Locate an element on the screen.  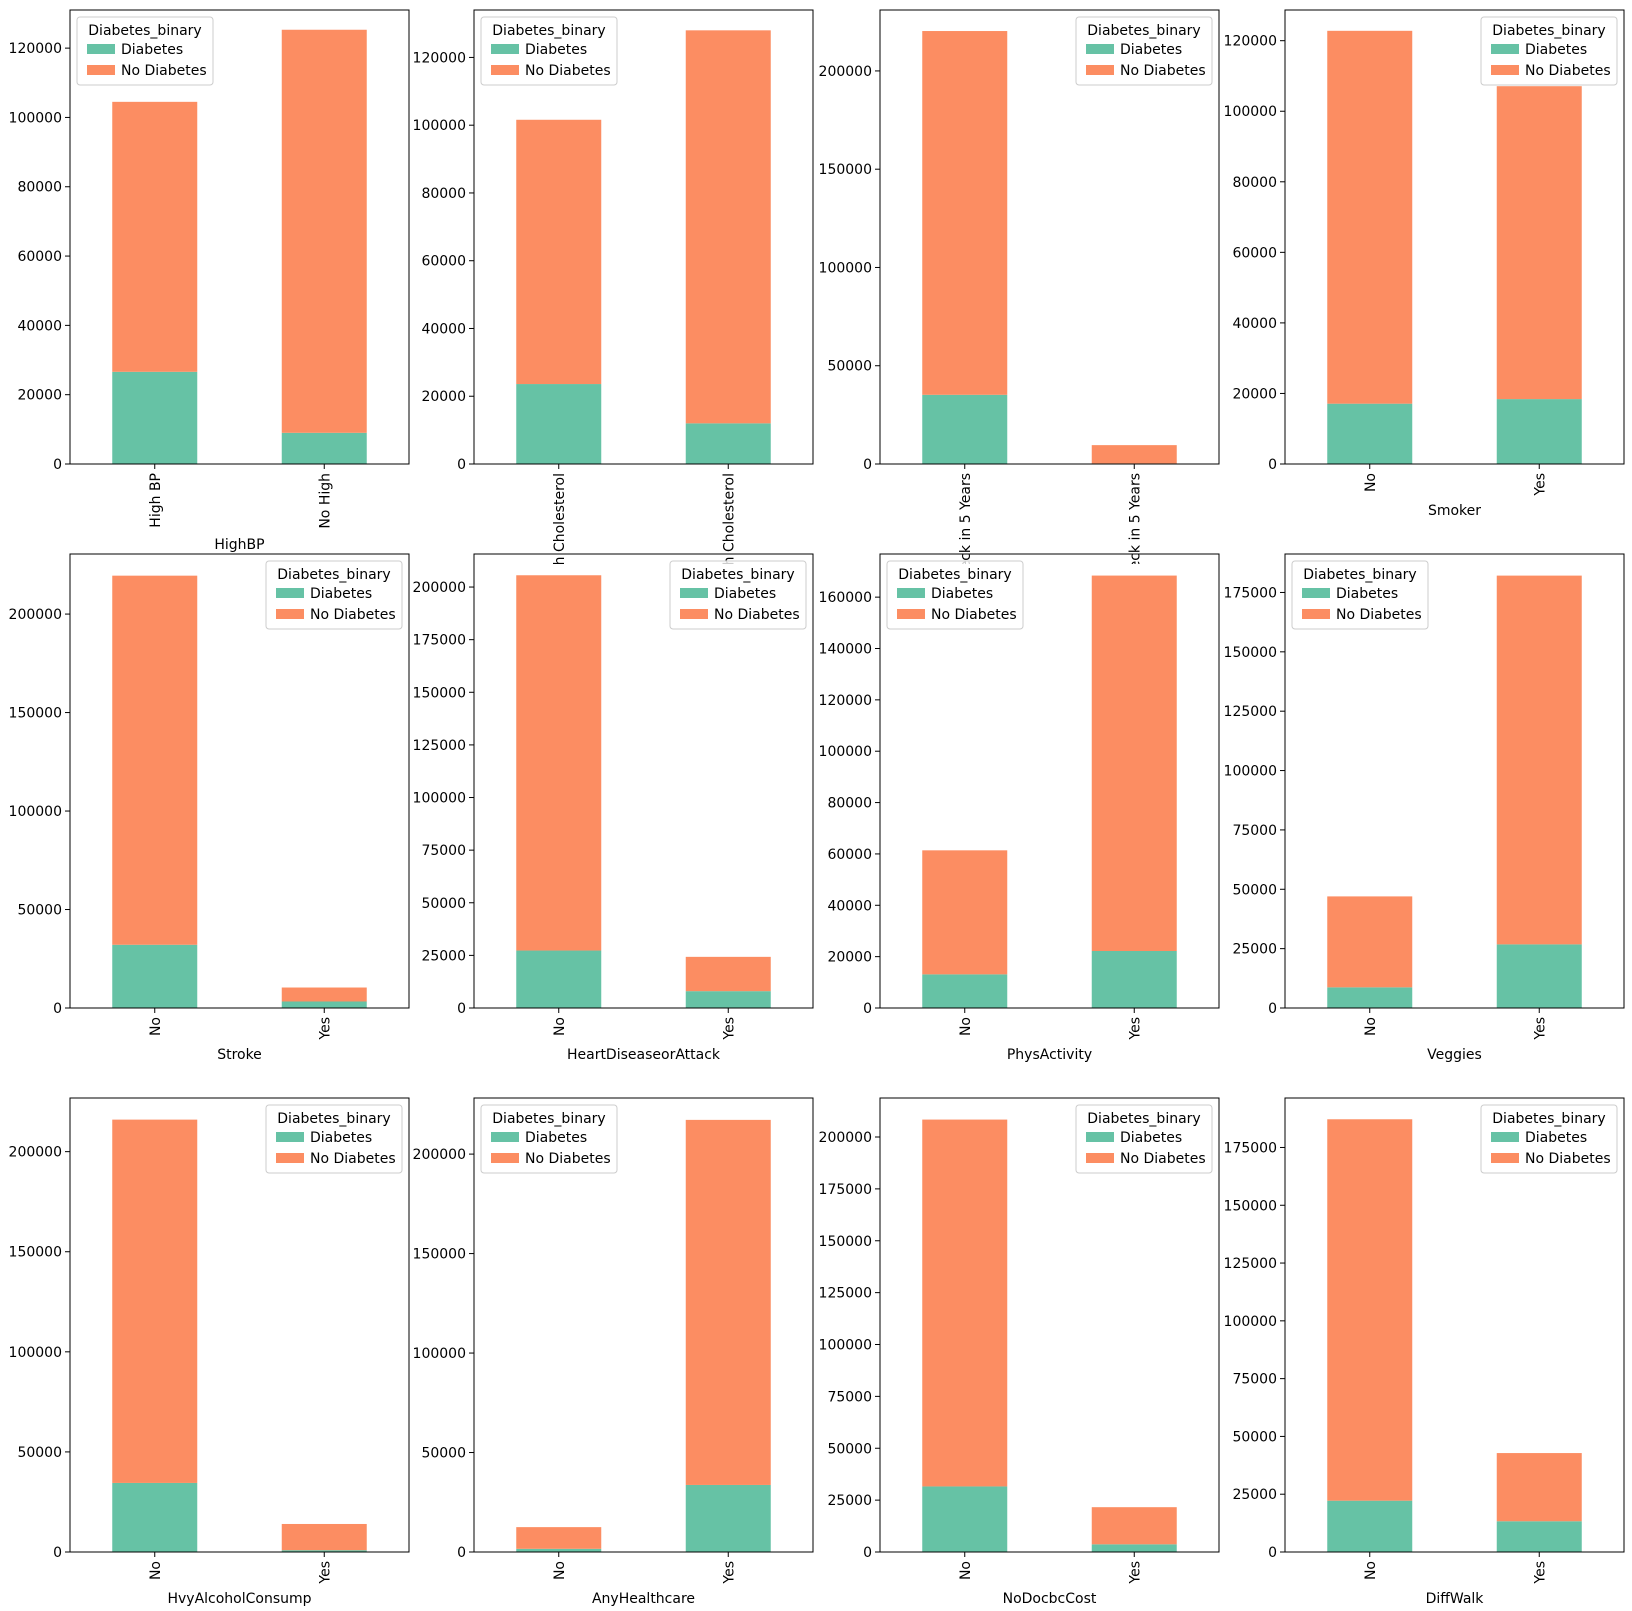
x-axis-label: HeartDiseaseorAttack is located at coordinates (644, 1055).